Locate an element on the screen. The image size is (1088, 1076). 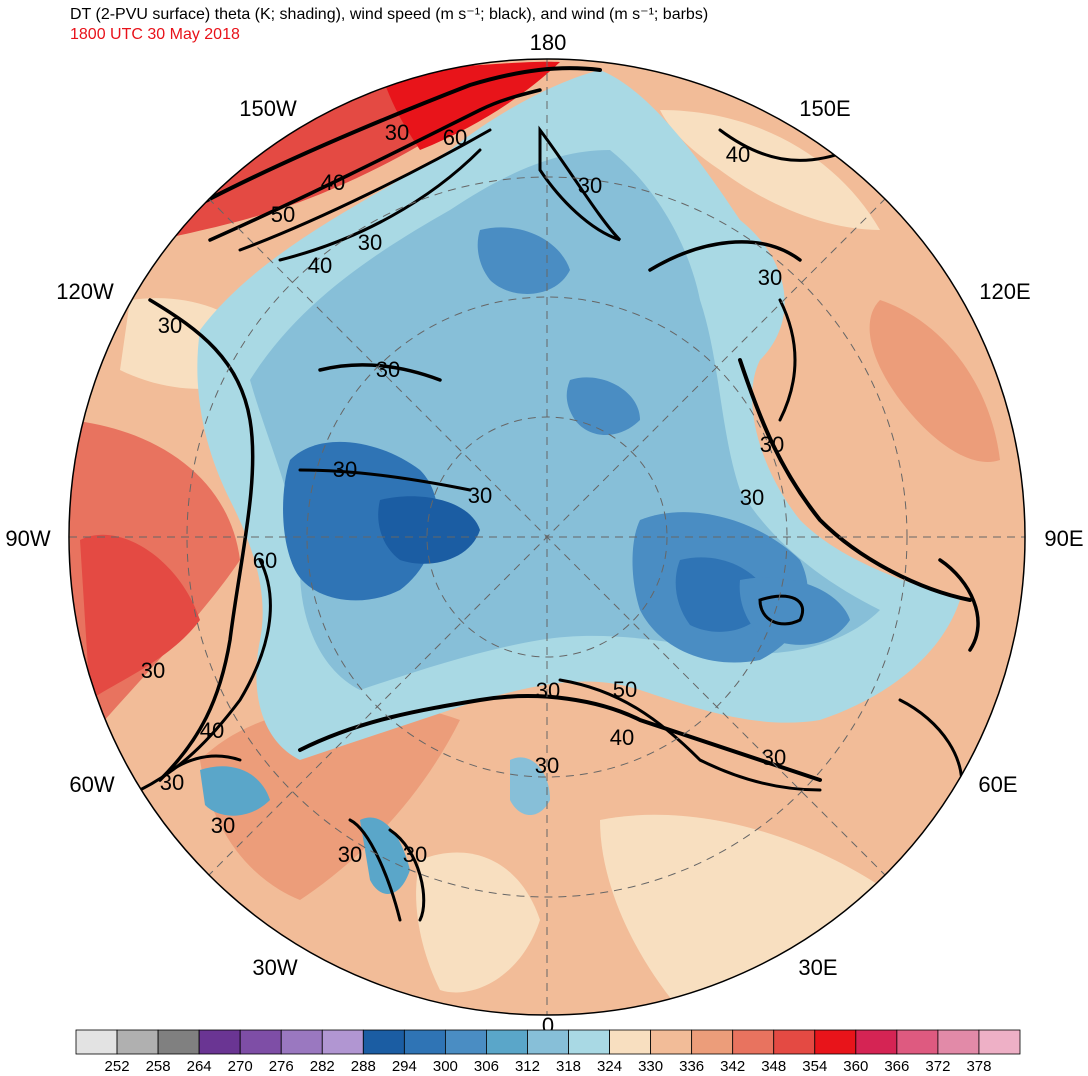
theta-fill-hot-na is located at coordinates (140, 617).